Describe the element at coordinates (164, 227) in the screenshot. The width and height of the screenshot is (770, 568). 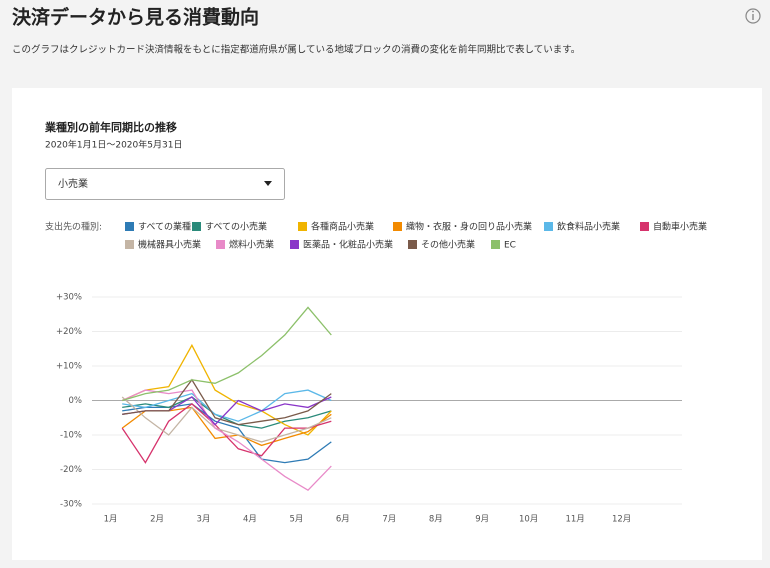
I see `legend-label: すべての業種` at that location.